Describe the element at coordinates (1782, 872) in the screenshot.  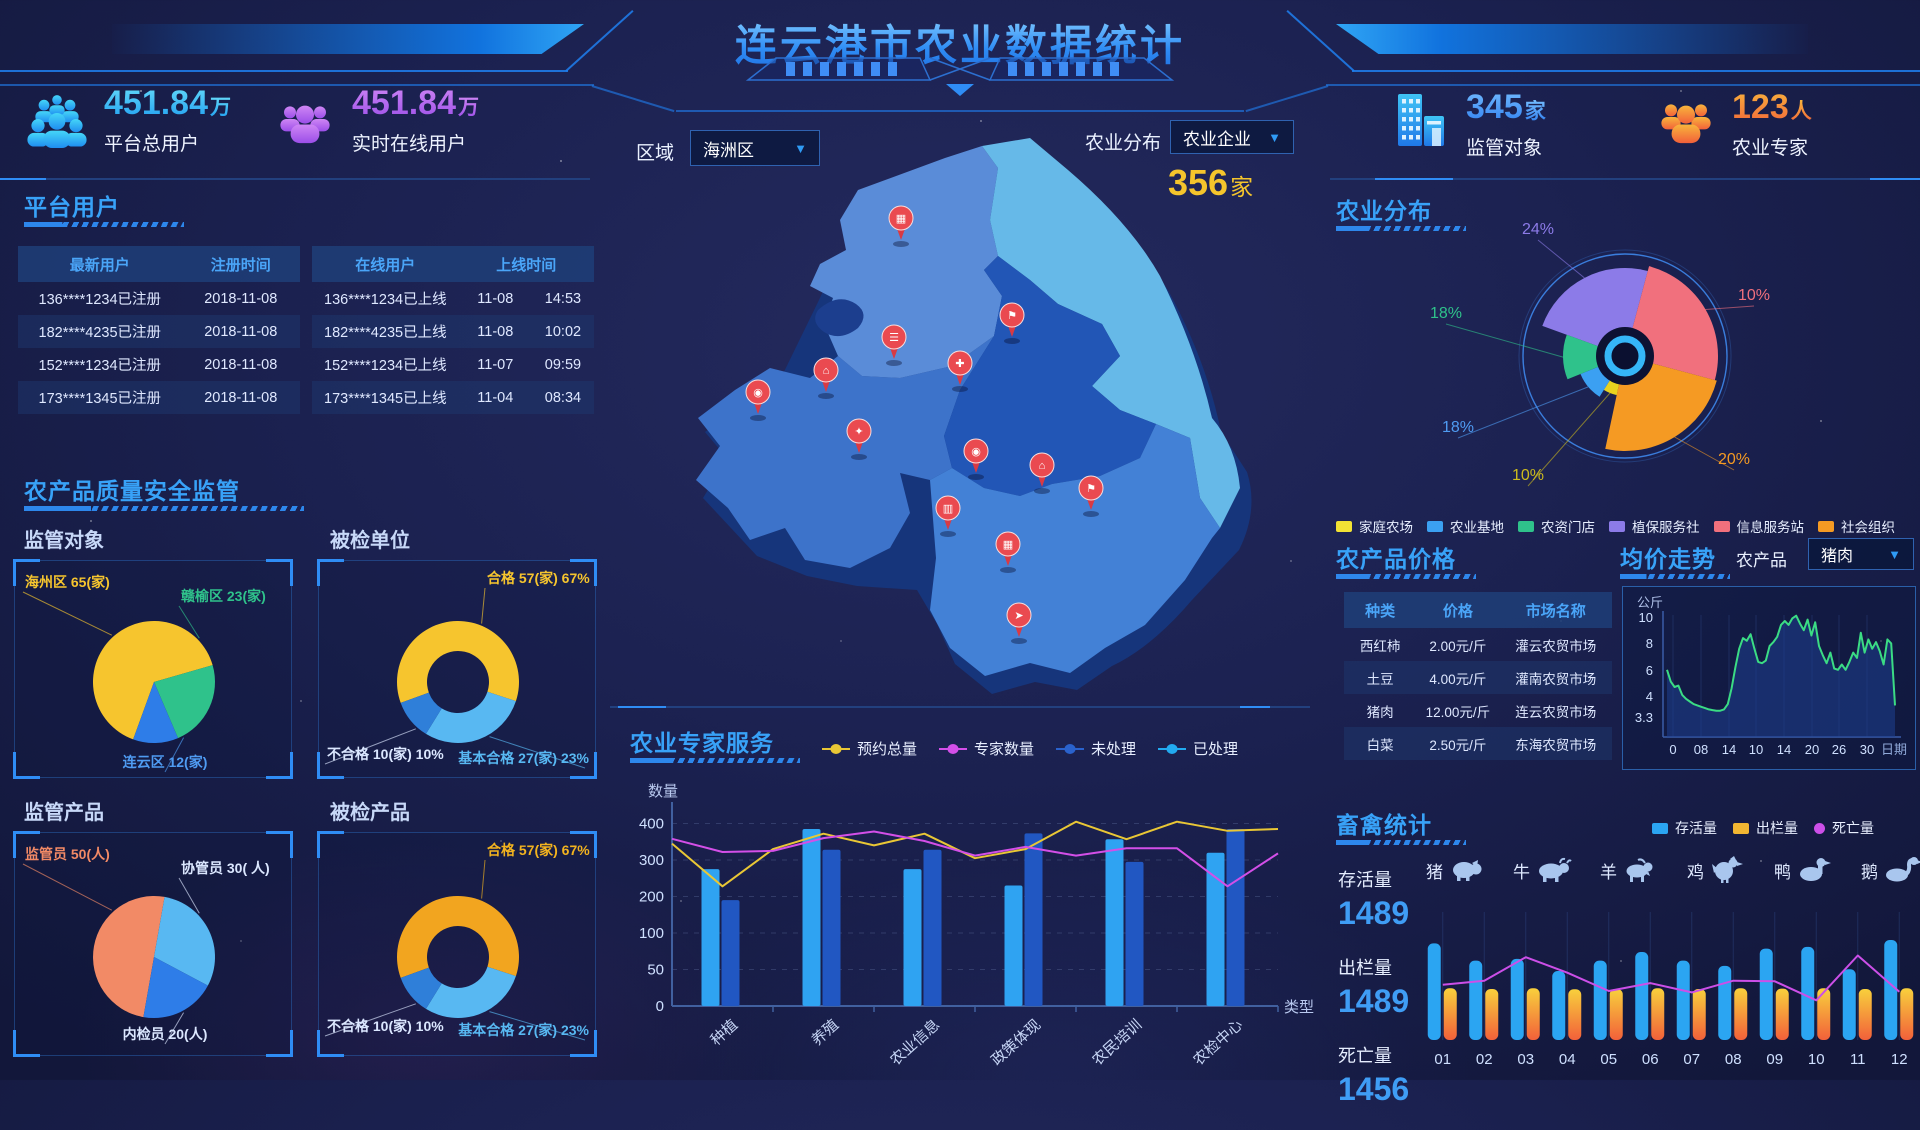
I see `animal-label: 鸭` at that location.